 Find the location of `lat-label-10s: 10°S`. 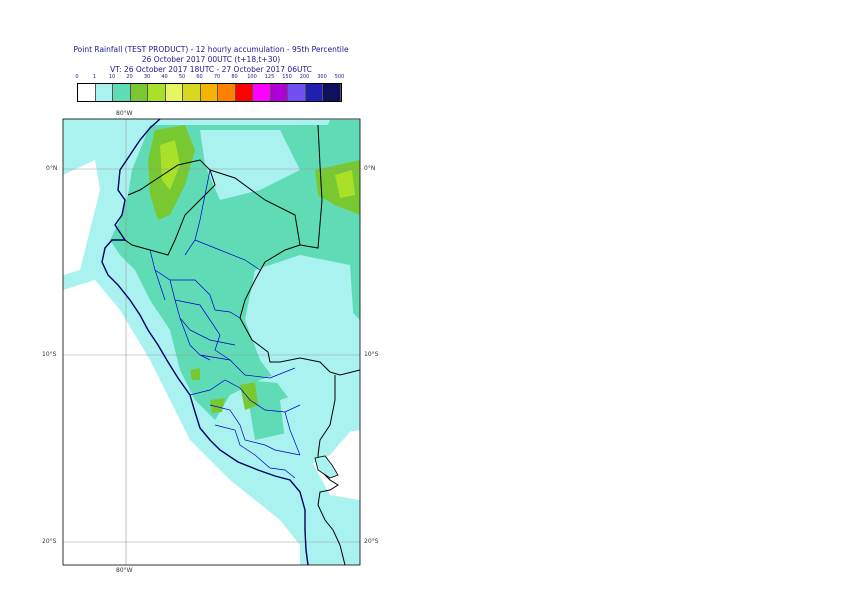

lat-label-10s: 10°S is located at coordinates (49, 354).